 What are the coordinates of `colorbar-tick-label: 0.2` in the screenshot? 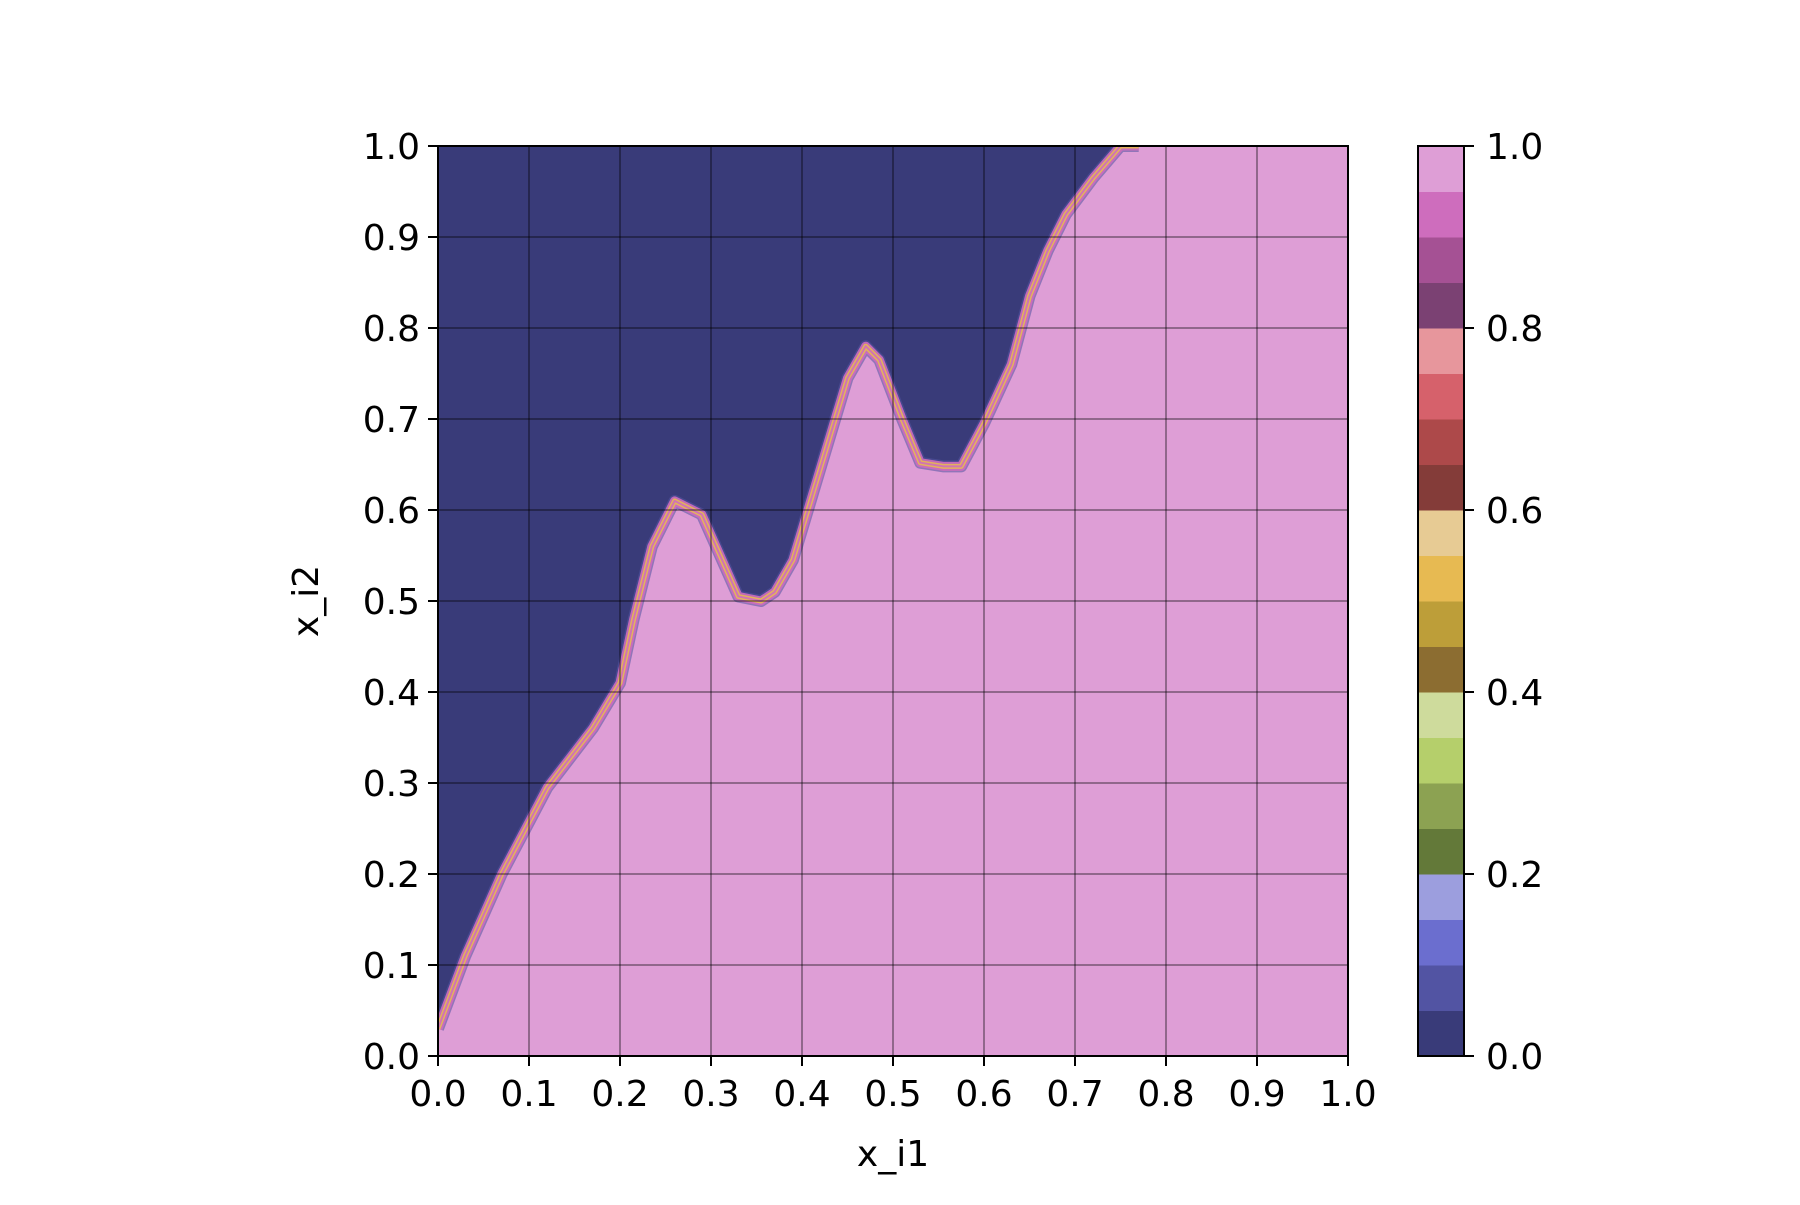 It's located at (1514, 875).